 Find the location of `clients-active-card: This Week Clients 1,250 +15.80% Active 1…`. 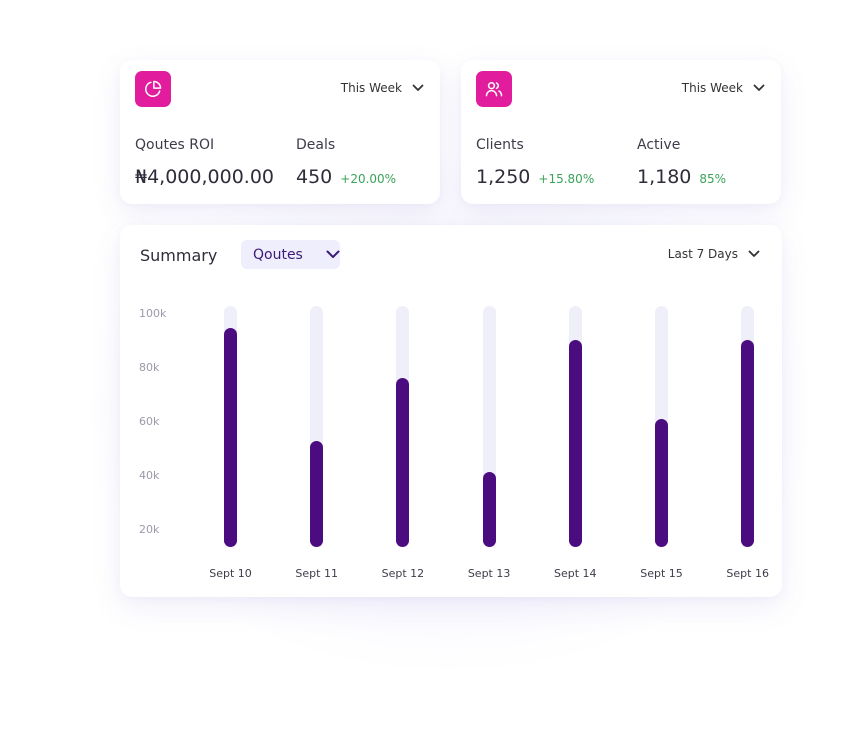

clients-active-card: This Week Clients 1,250 +15.80% Active 1… is located at coordinates (621, 132).